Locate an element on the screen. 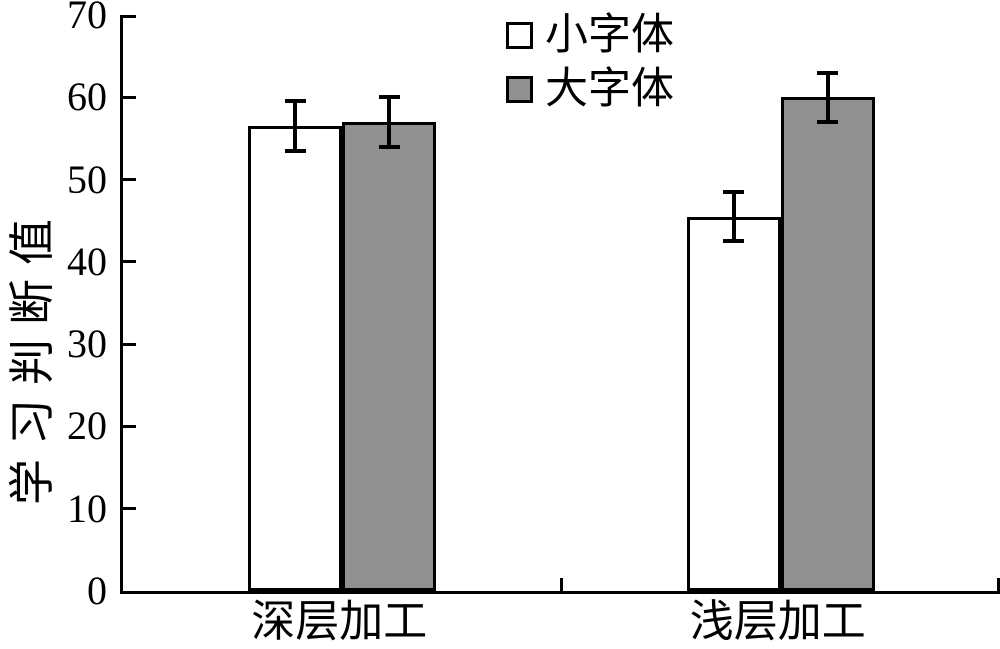 The width and height of the screenshot is (1000, 649). y-tick-label: 10 is located at coordinates (87, 508).